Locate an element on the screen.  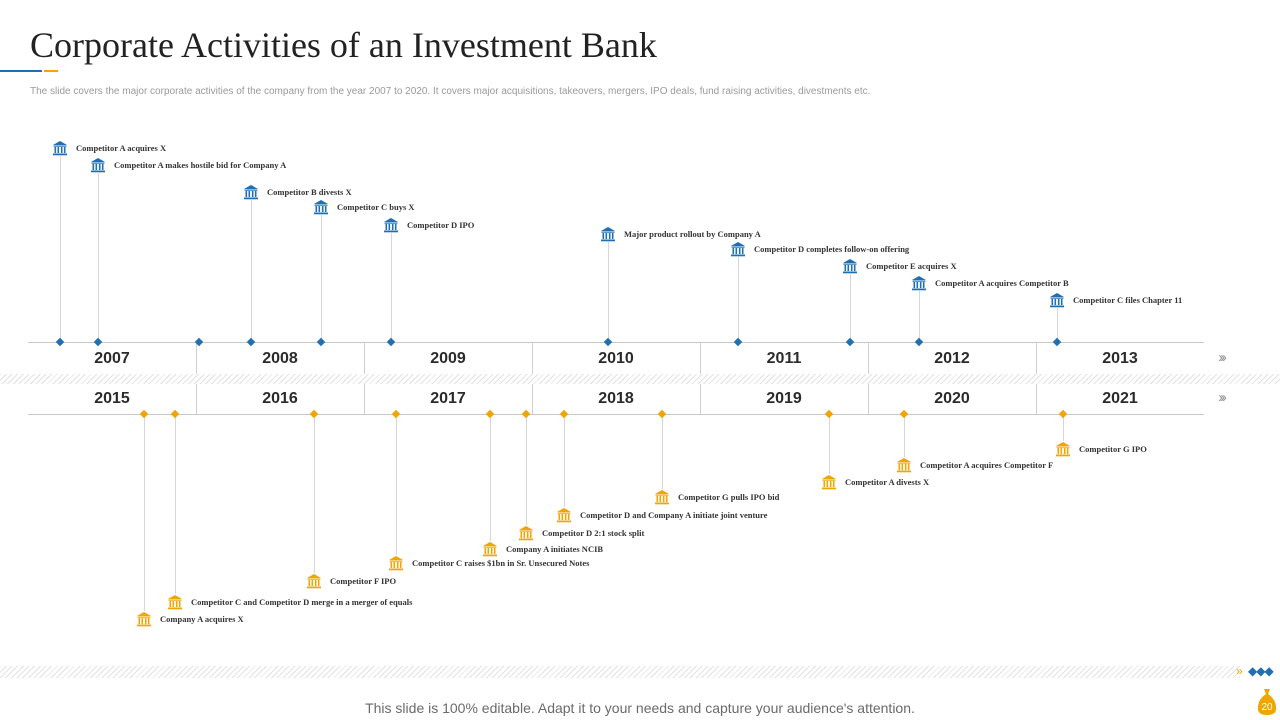
chevron-right-icon: » is located at coordinates (1239, 671).